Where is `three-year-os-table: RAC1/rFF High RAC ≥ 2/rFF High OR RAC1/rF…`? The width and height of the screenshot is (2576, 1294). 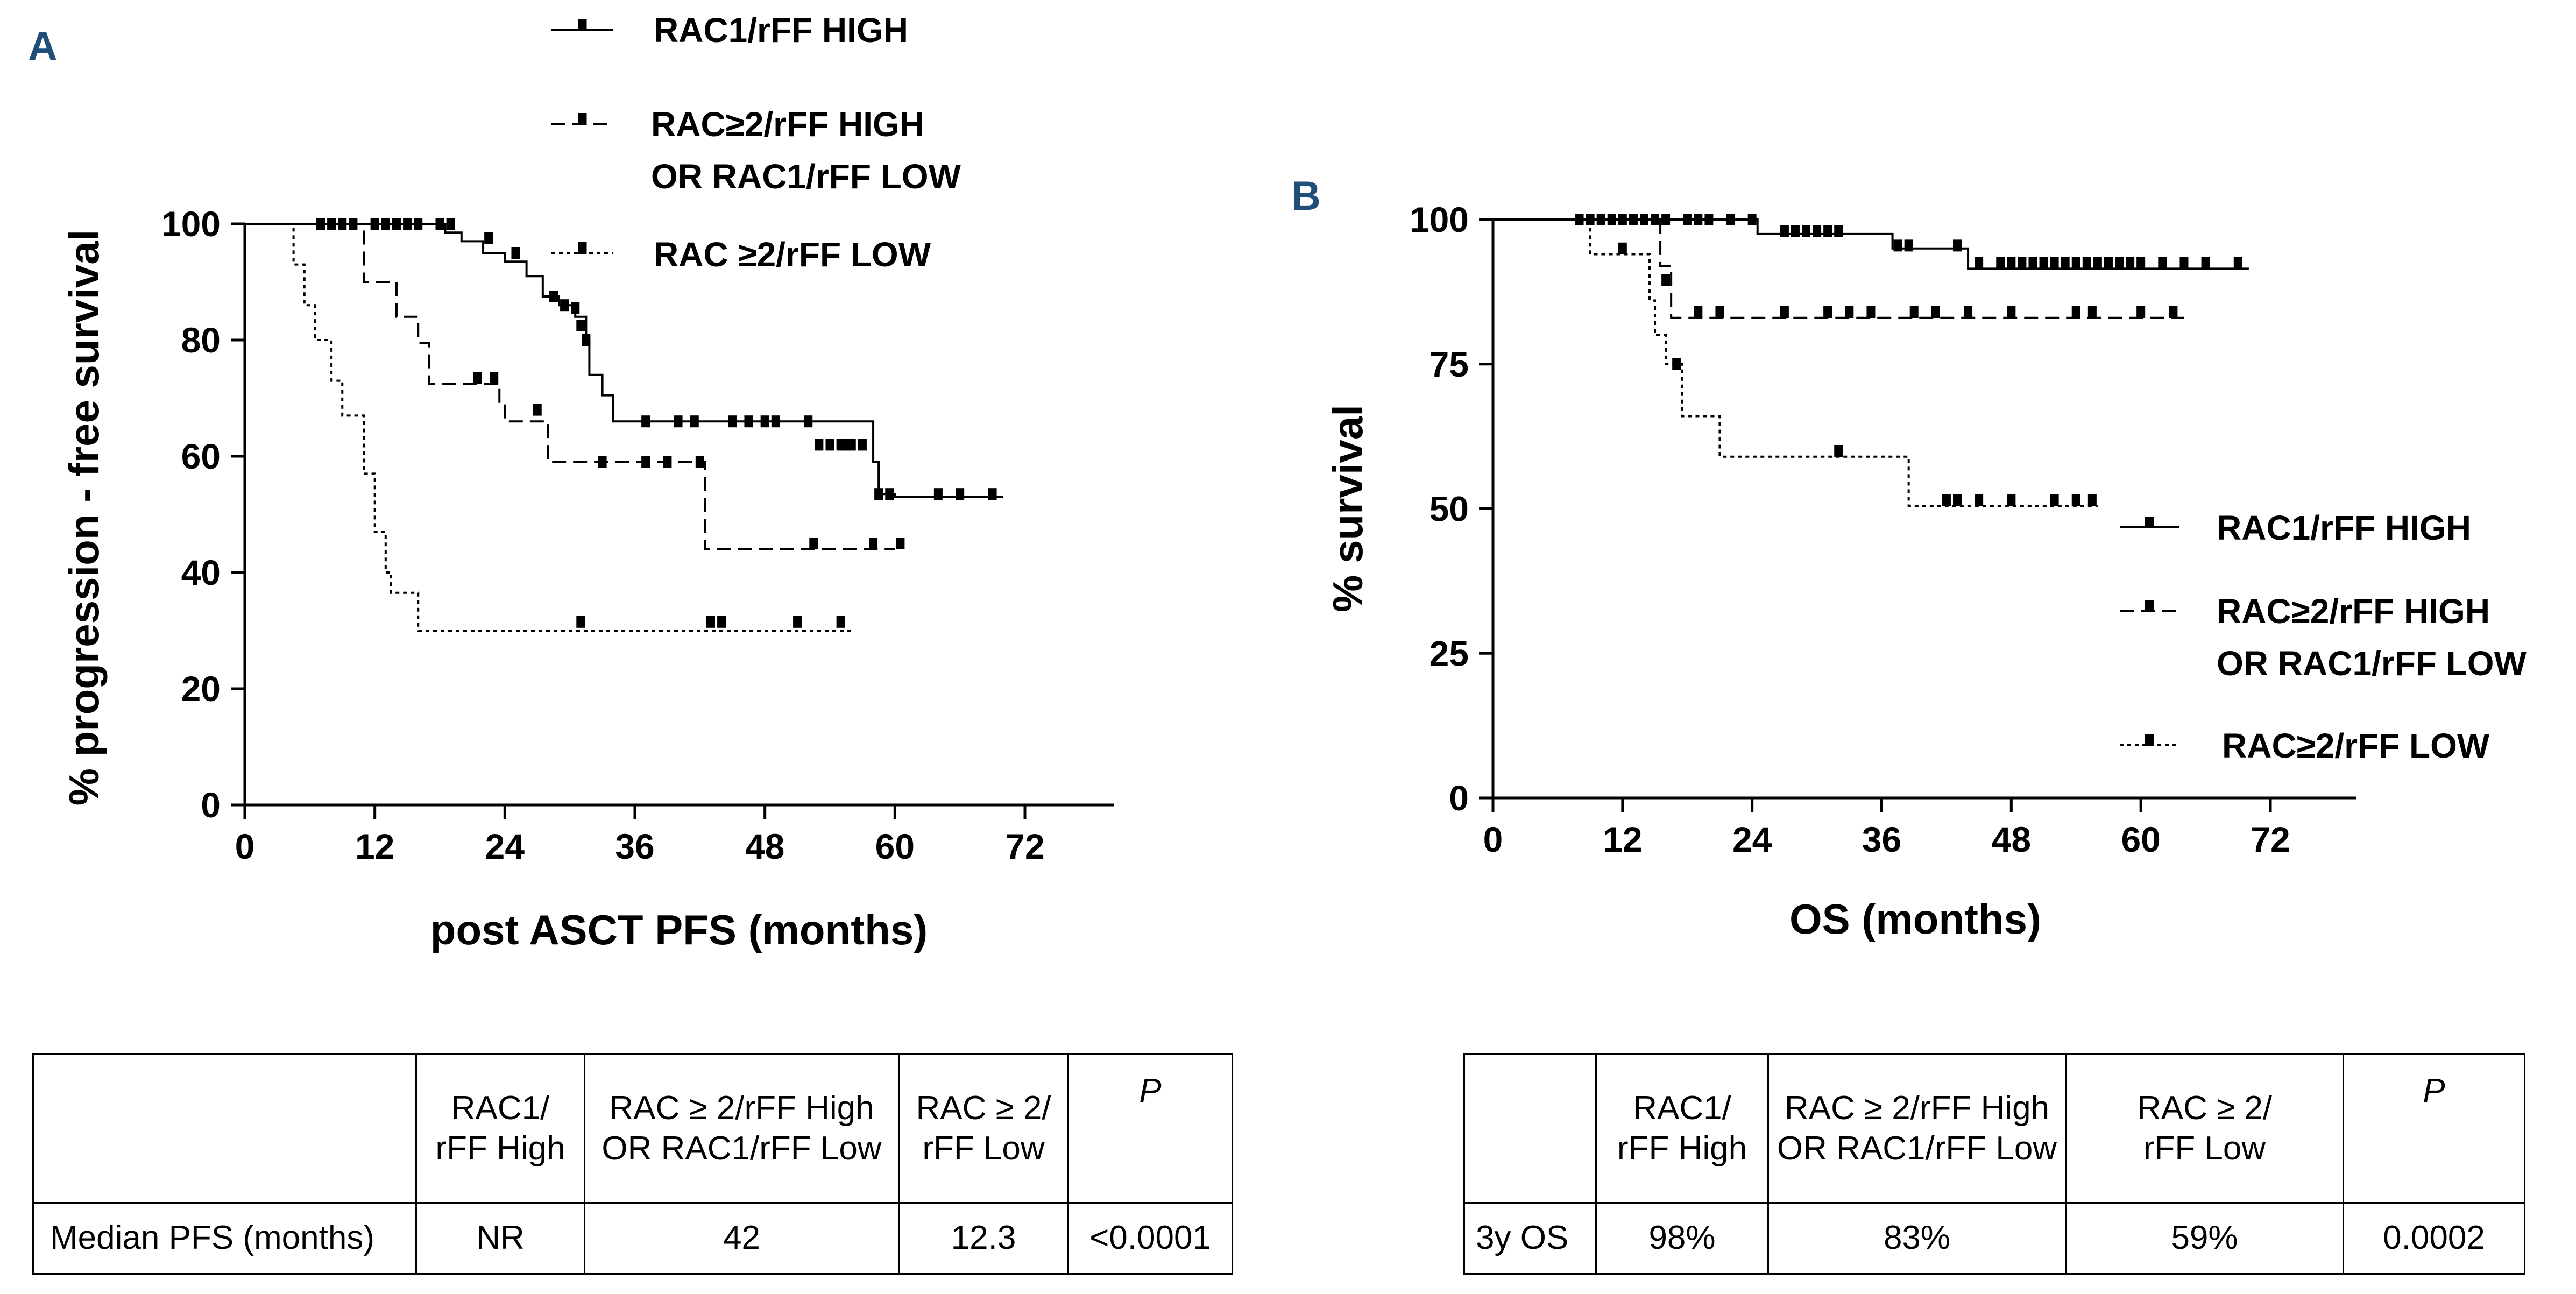
three-year-os-table: RAC1/rFF High RAC ≥ 2/rFF High OR RAC1/rF… is located at coordinates (1994, 1164).